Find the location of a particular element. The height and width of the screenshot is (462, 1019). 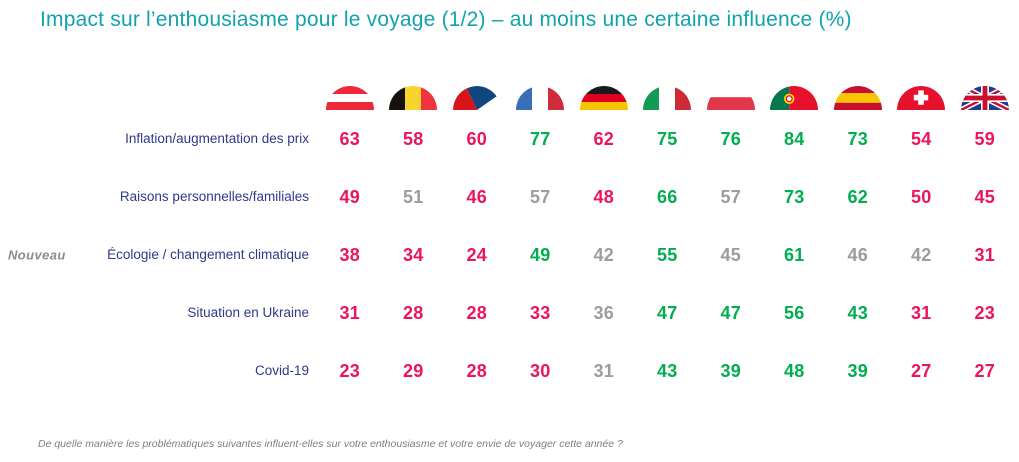

value-cell: 38 is located at coordinates (349, 254).